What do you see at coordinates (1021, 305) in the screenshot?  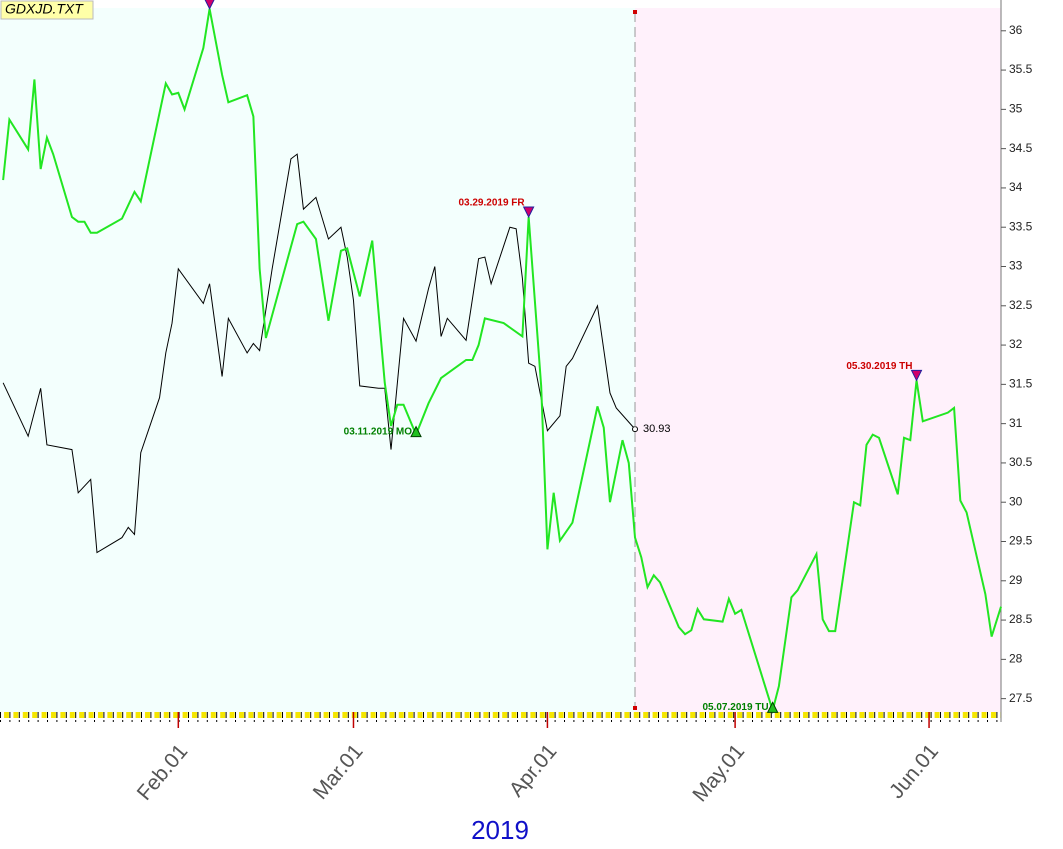 I see `y-tick-label: 32.5` at bounding box center [1021, 305].